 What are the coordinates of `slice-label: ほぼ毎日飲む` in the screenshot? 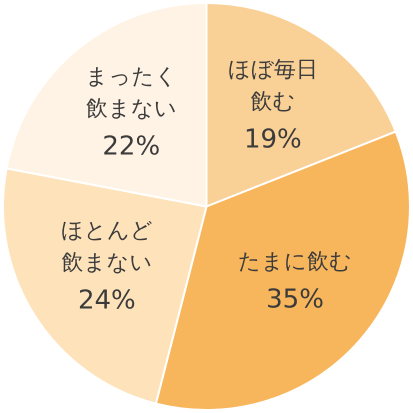 It's located at (273, 86).